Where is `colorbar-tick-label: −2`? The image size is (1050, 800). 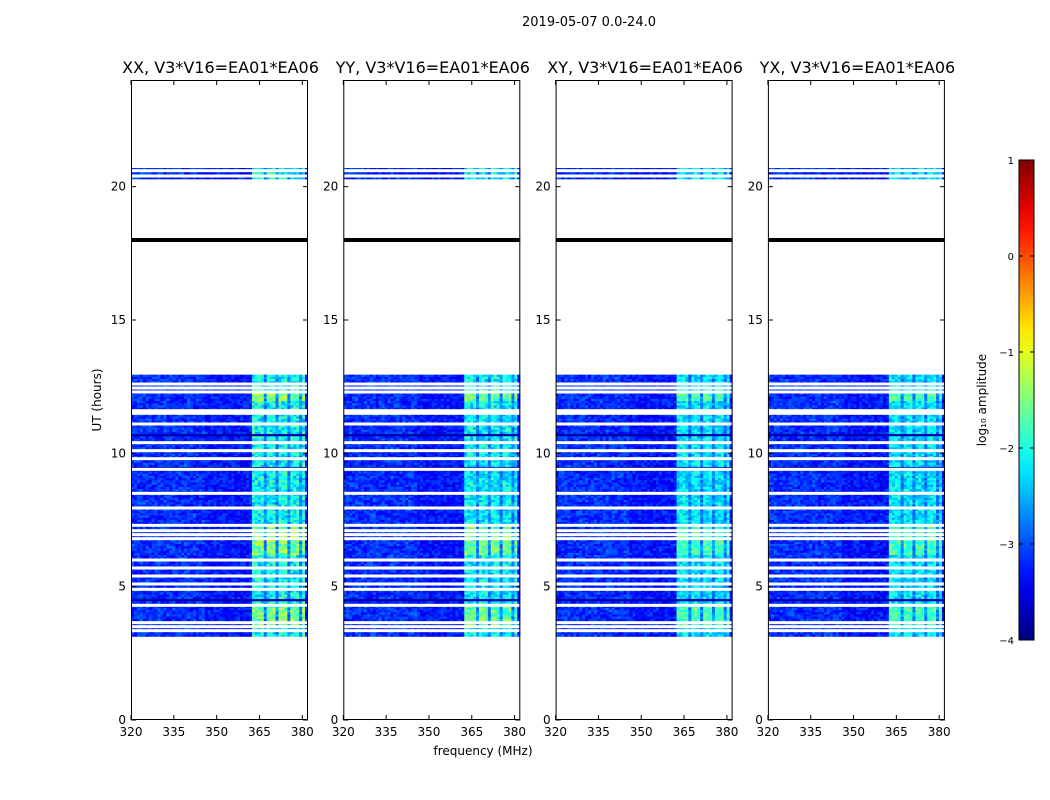 colorbar-tick-label: −2 is located at coordinates (1006, 449).